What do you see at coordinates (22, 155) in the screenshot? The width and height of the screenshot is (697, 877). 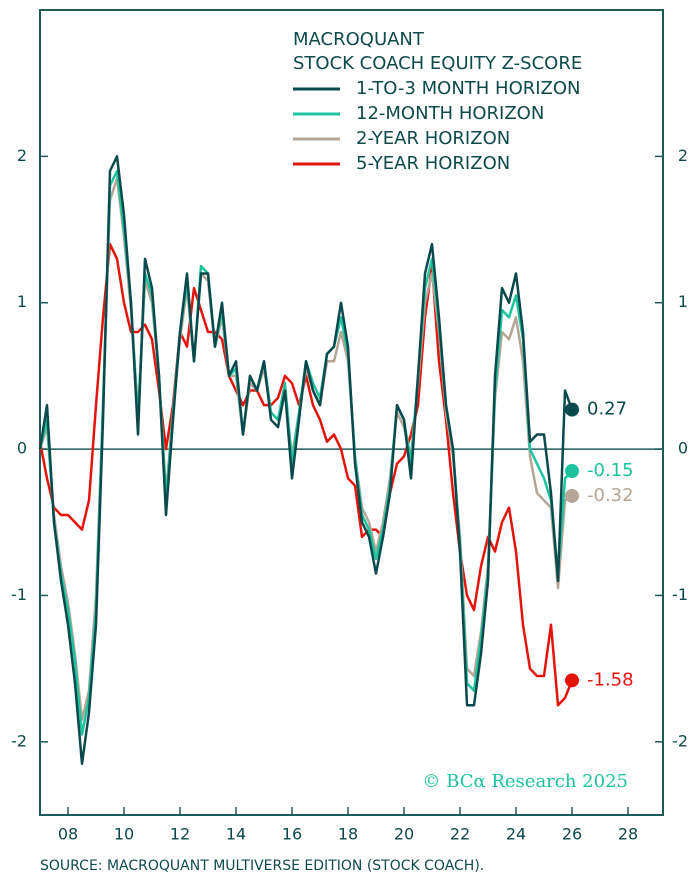 I see `y-tick-label: 2` at bounding box center [22, 155].